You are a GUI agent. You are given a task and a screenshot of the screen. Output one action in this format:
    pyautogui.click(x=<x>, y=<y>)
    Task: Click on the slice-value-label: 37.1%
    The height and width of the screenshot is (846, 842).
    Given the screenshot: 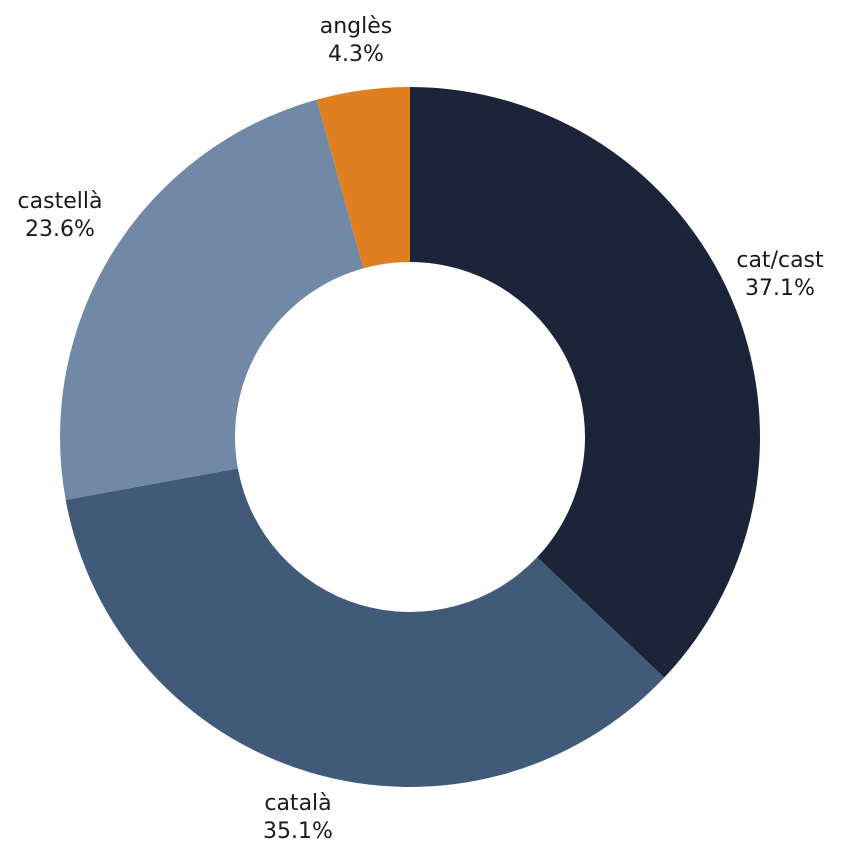 What is the action you would take?
    pyautogui.click(x=780, y=288)
    